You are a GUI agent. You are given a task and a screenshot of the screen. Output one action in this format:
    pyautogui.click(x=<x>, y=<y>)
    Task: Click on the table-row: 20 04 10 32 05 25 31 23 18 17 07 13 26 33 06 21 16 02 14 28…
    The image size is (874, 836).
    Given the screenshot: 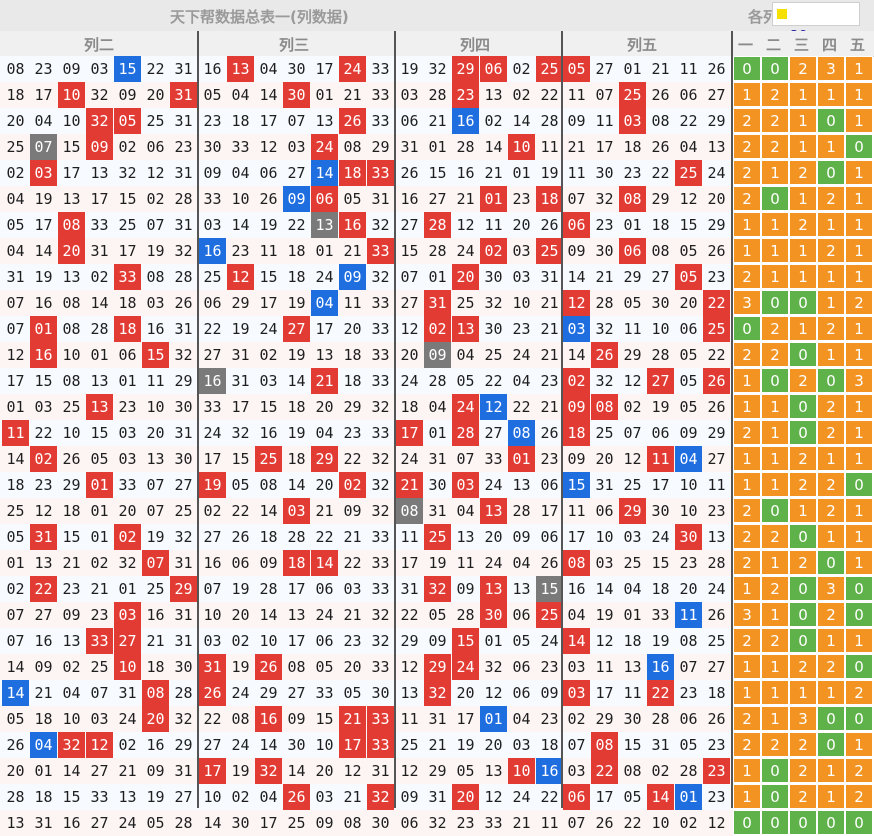 What is the action you would take?
    pyautogui.click(x=366, y=121)
    